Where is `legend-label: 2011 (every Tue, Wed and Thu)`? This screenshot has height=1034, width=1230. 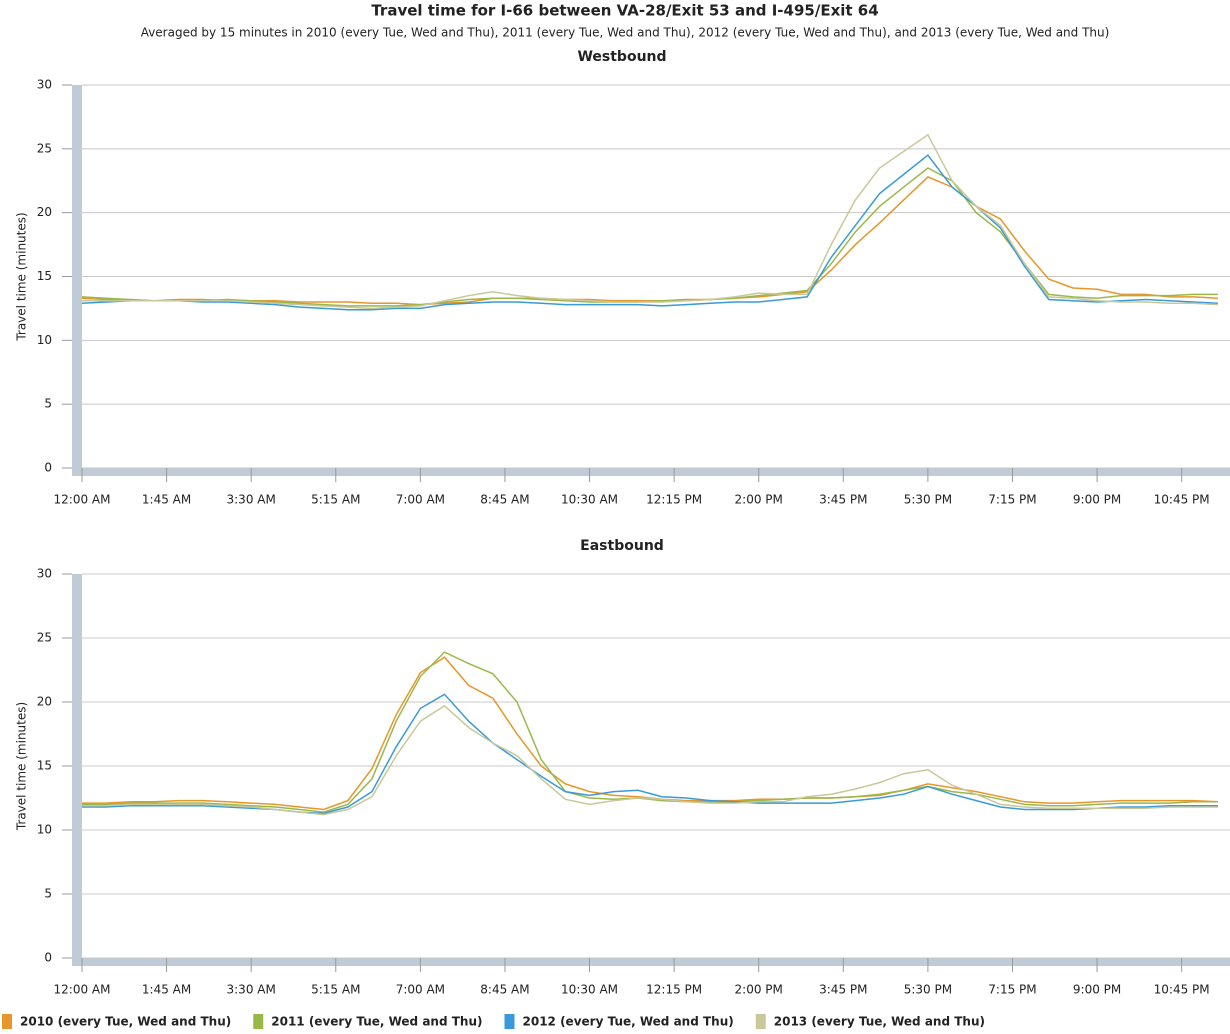 legend-label: 2011 (every Tue, Wed and Thu) is located at coordinates (376, 1022).